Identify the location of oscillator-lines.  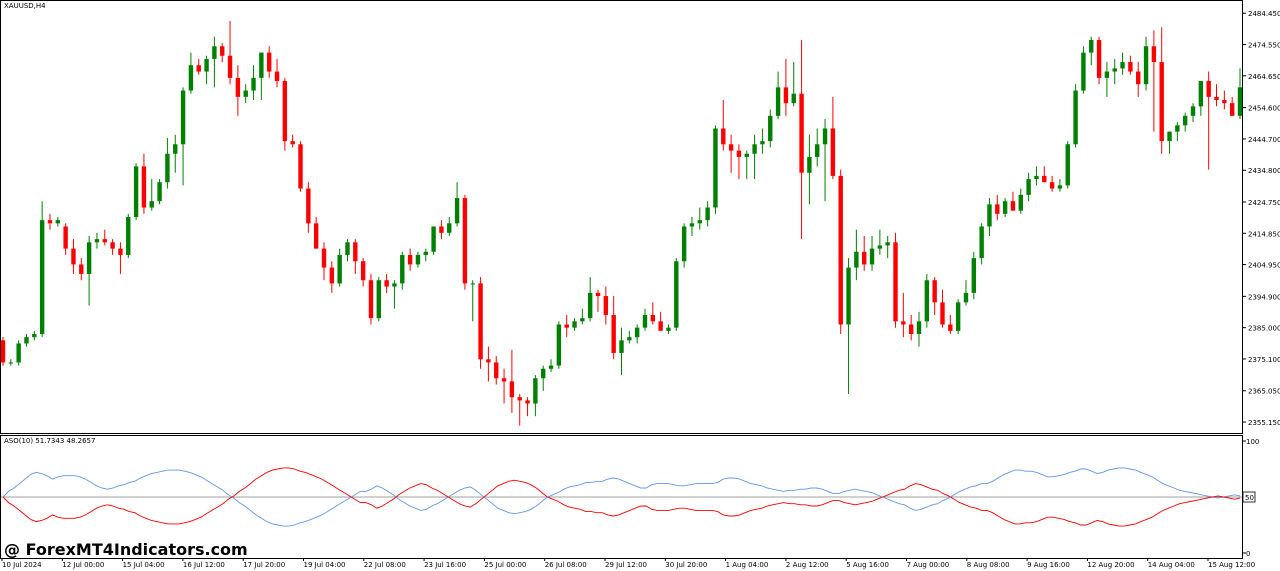
(621, 497).